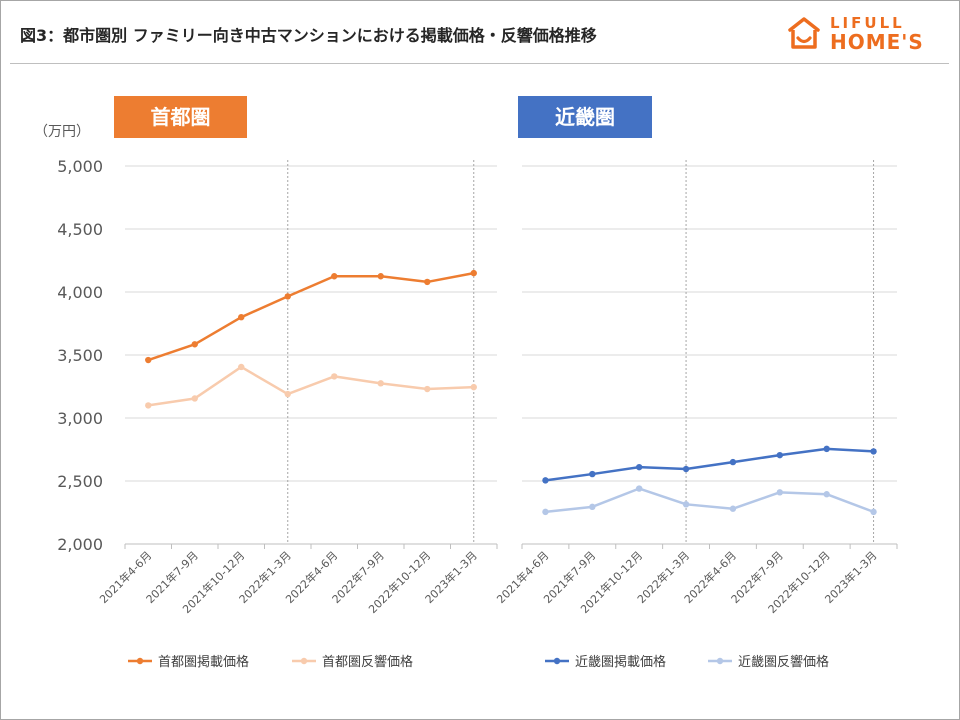 This screenshot has height=720, width=960. What do you see at coordinates (877, 42) in the screenshot?
I see `logo-text-bottom: HOME'S` at bounding box center [877, 42].